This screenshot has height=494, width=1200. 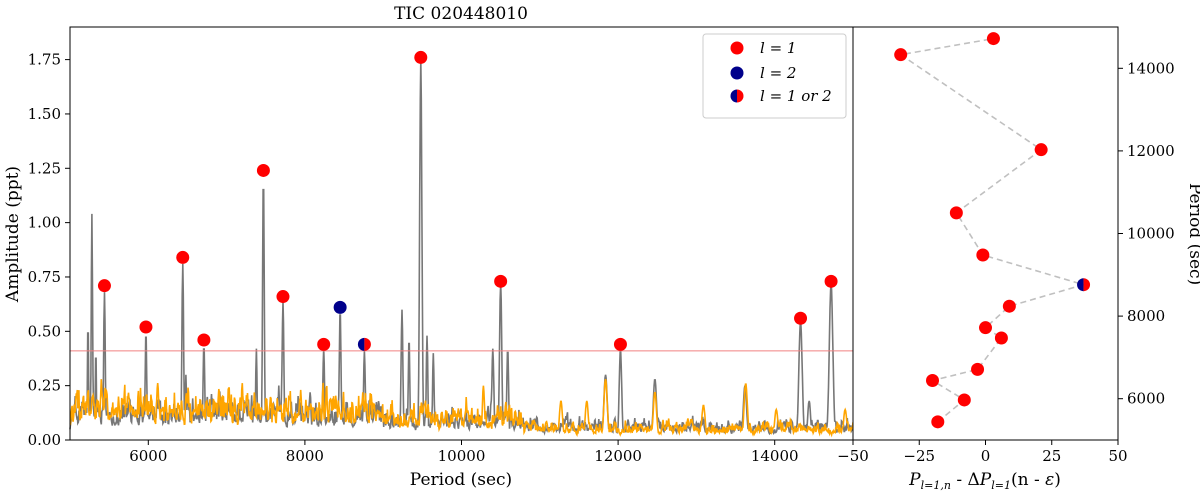 What do you see at coordinates (305, 456) in the screenshot?
I see `main-x-tick-label: 8000` at bounding box center [305, 456].